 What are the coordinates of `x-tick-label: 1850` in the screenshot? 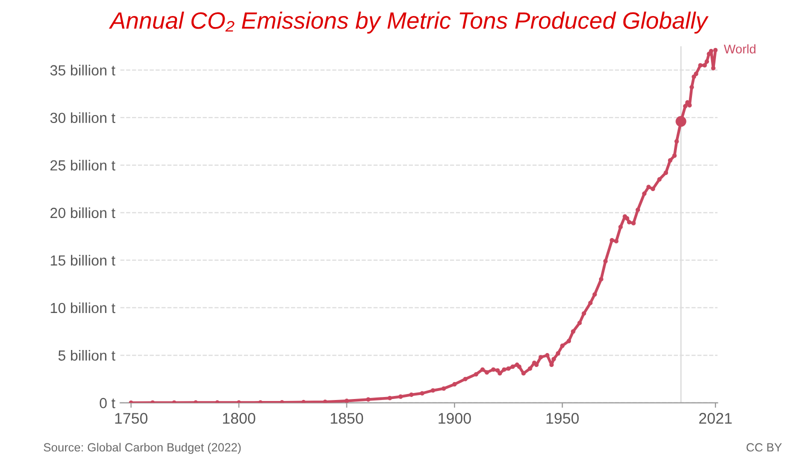 It's located at (347, 418).